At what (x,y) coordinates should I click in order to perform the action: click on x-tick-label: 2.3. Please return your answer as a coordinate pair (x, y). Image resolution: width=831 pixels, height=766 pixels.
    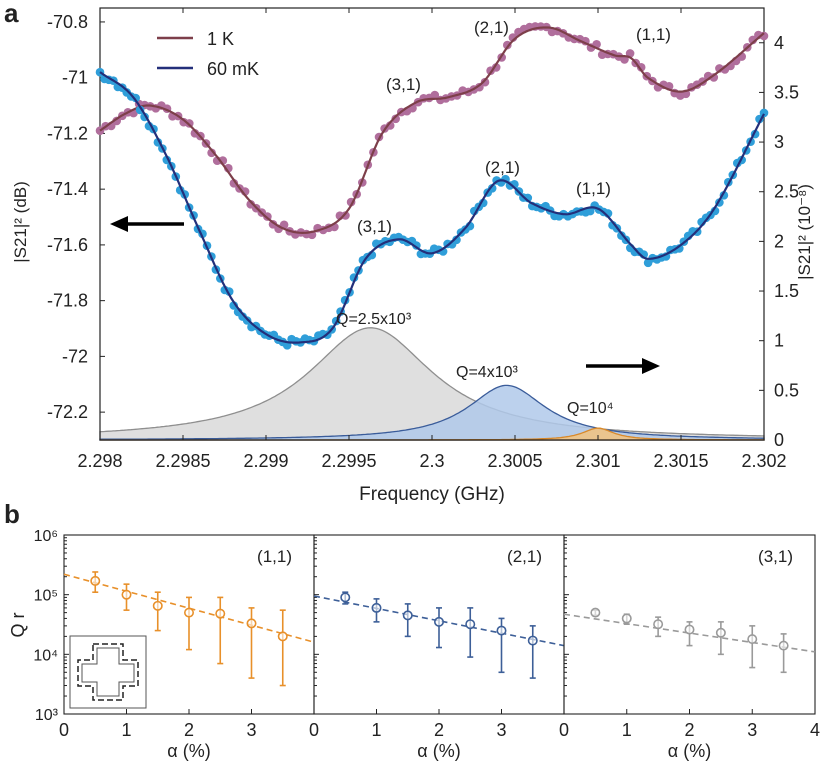
    Looking at the image, I should click on (431, 461).